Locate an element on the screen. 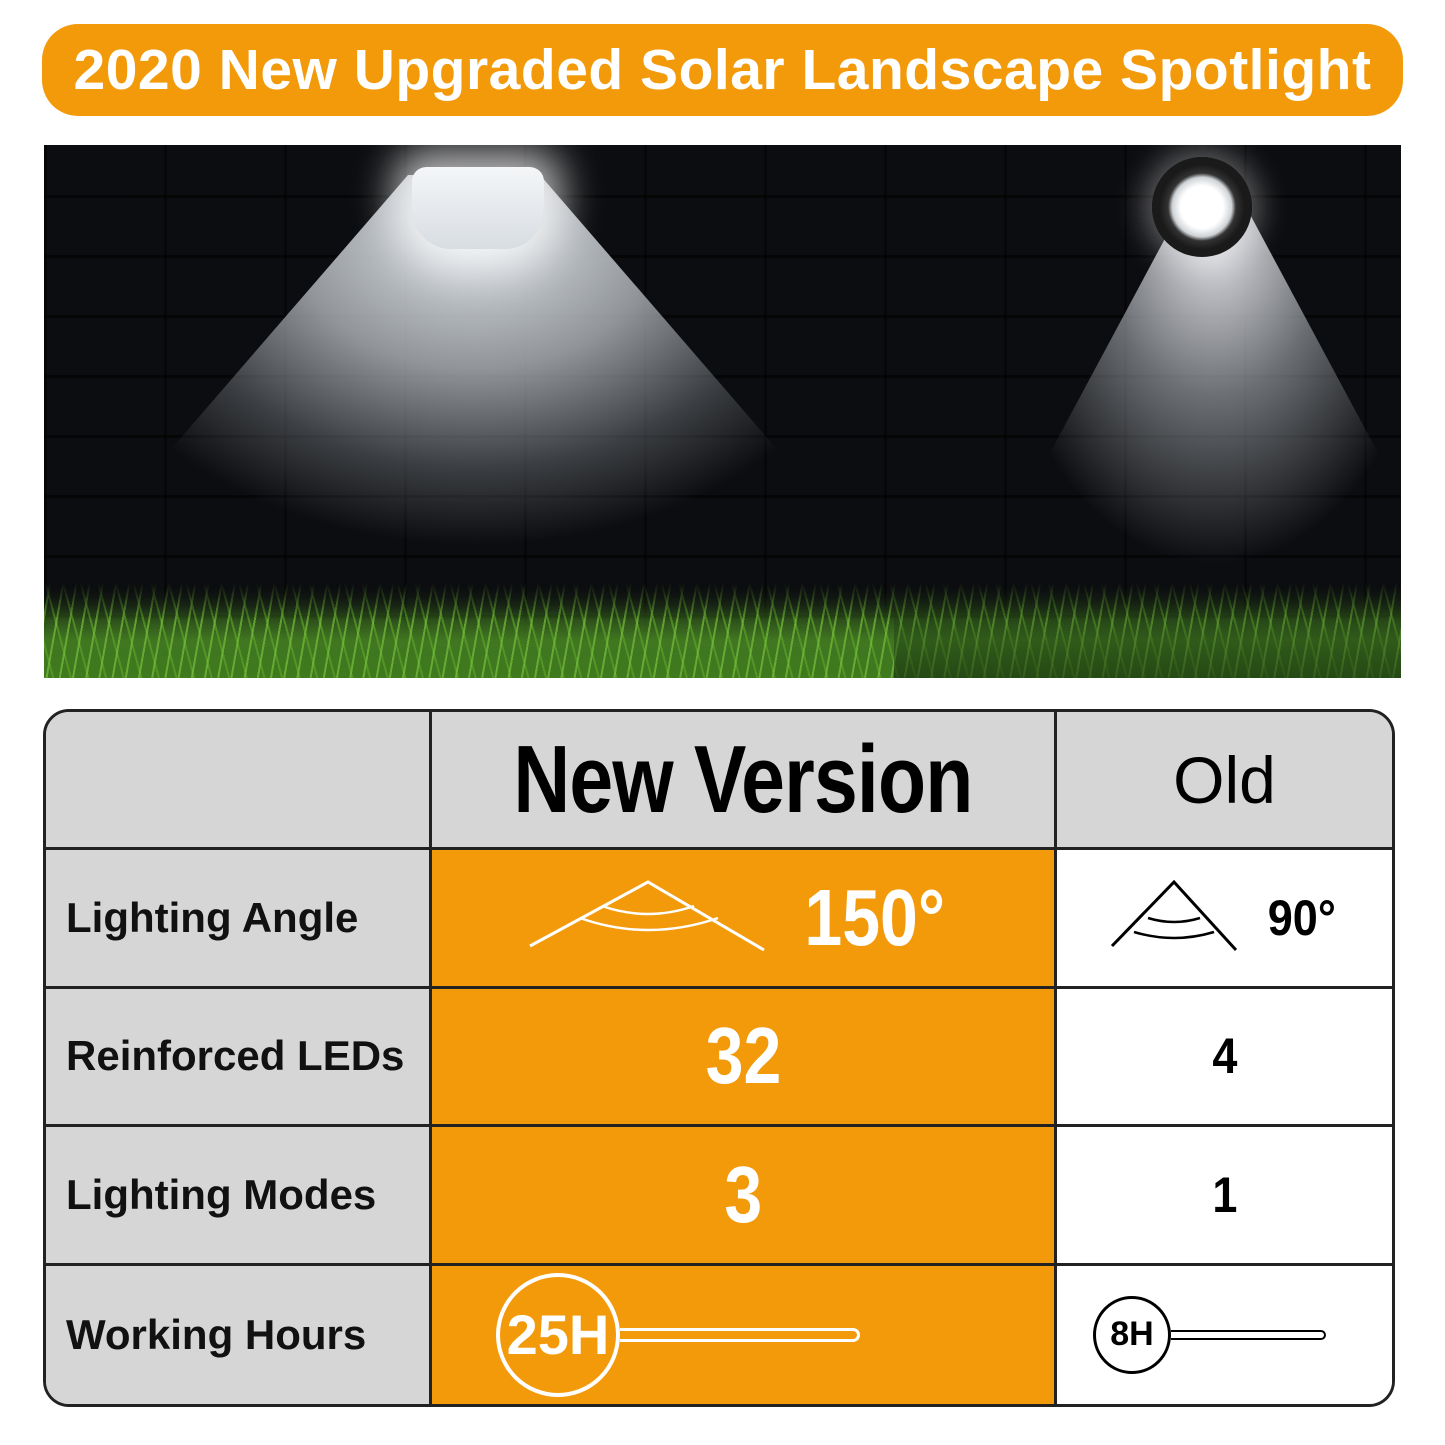 The width and height of the screenshot is (1445, 1445). new-value: 3 is located at coordinates (743, 1194).